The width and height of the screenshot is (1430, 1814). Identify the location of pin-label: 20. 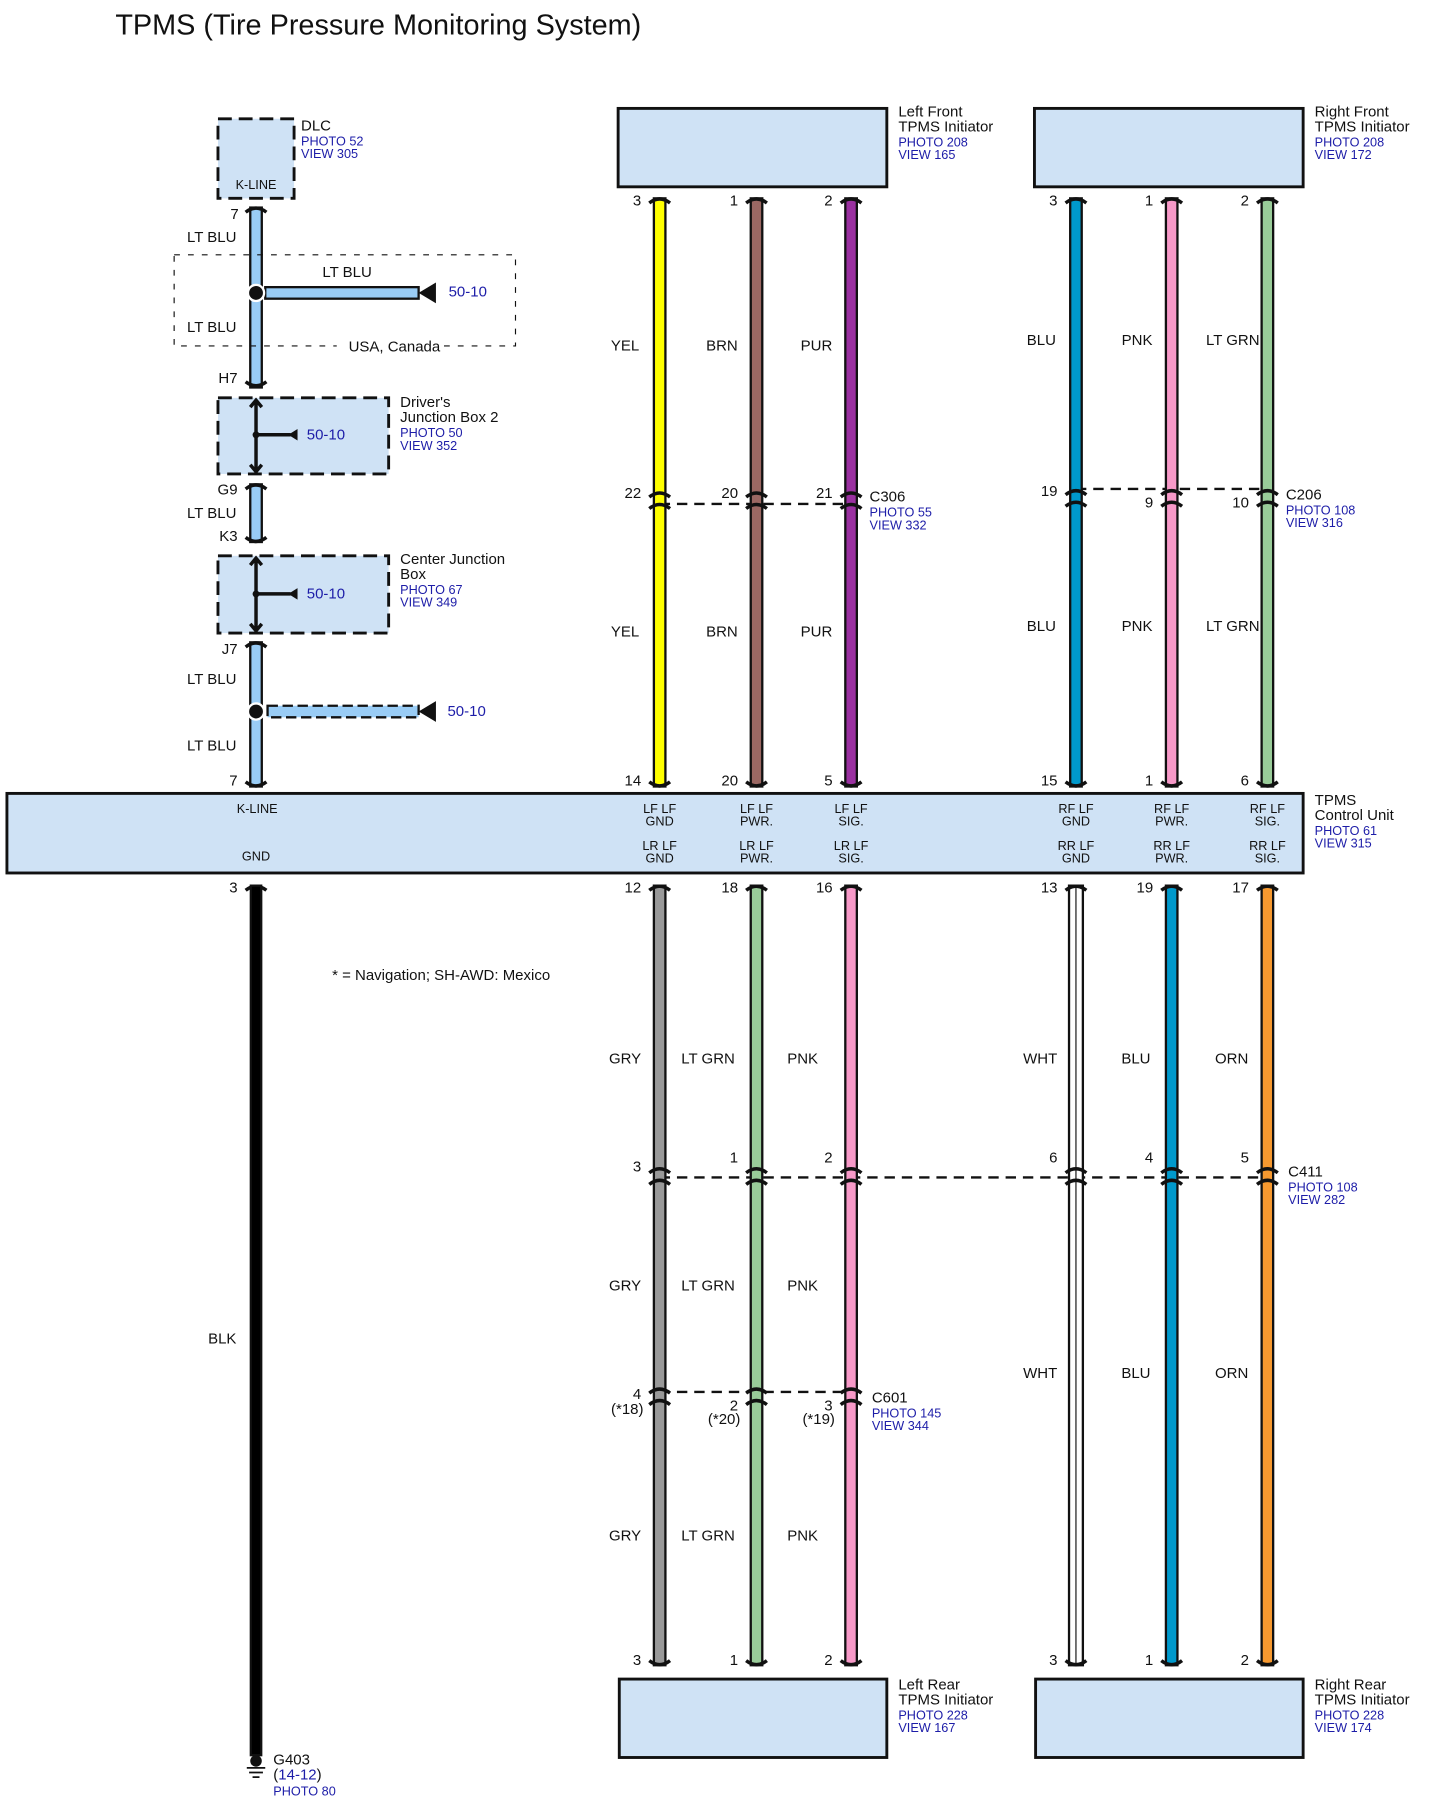
(729, 493).